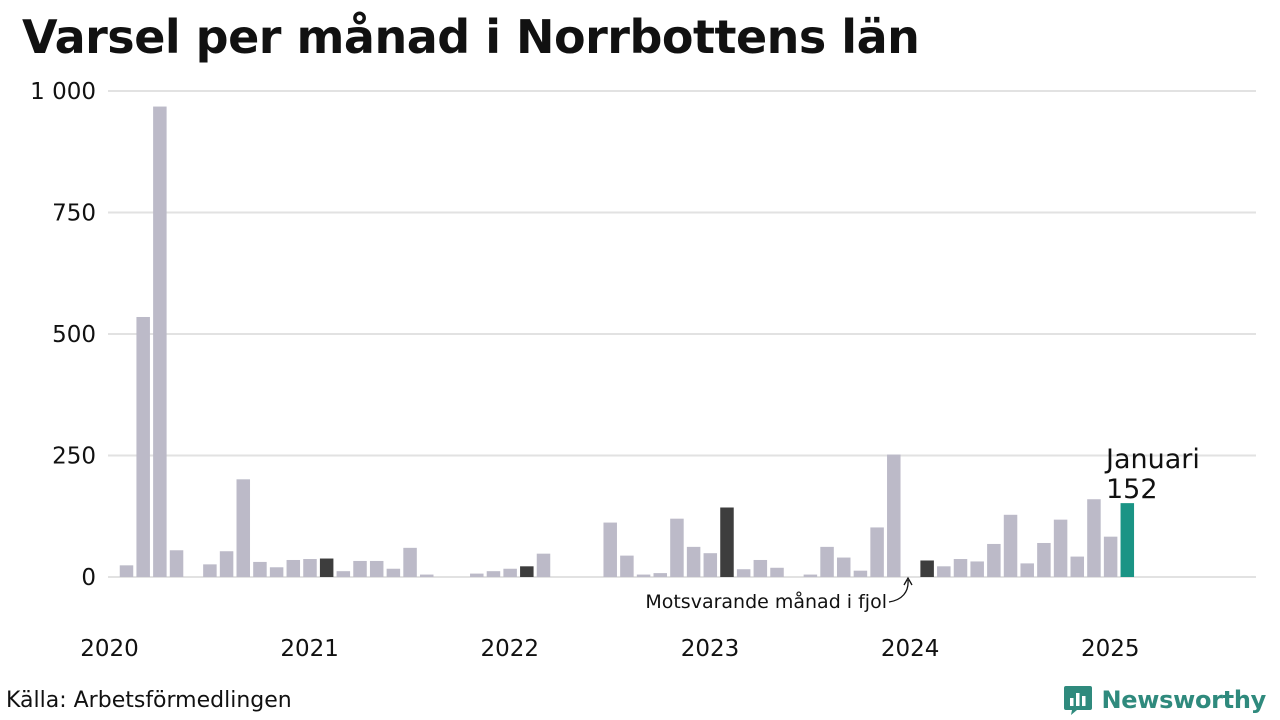 The height and width of the screenshot is (720, 1280). What do you see at coordinates (1127, 540) in the screenshot?
I see `bar-current-month` at bounding box center [1127, 540].